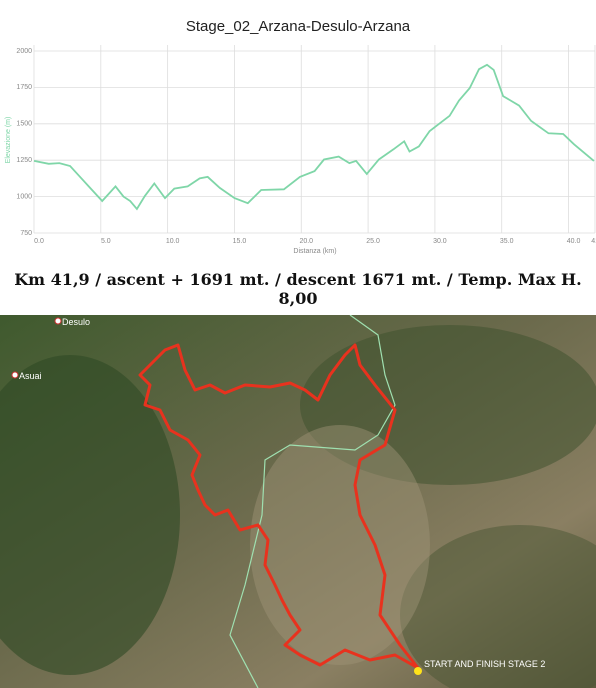  I want to click on y-axis-label: Elevazione (m), so click(8, 140).